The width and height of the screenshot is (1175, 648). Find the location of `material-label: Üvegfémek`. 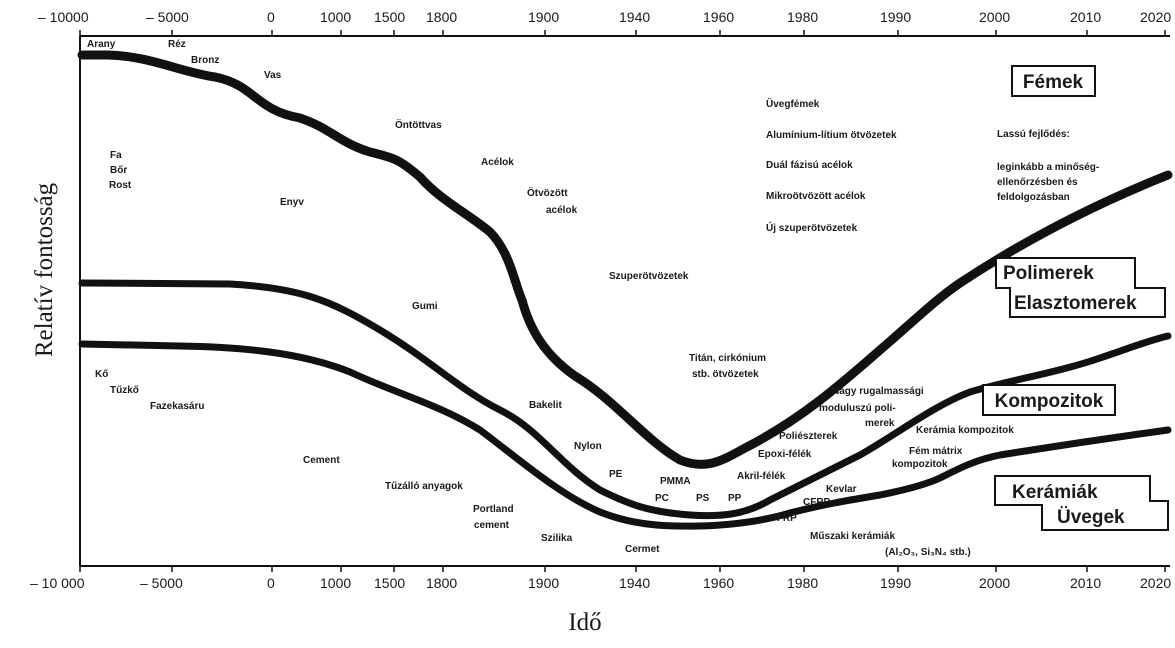

material-label: Üvegfémek is located at coordinates (793, 103).